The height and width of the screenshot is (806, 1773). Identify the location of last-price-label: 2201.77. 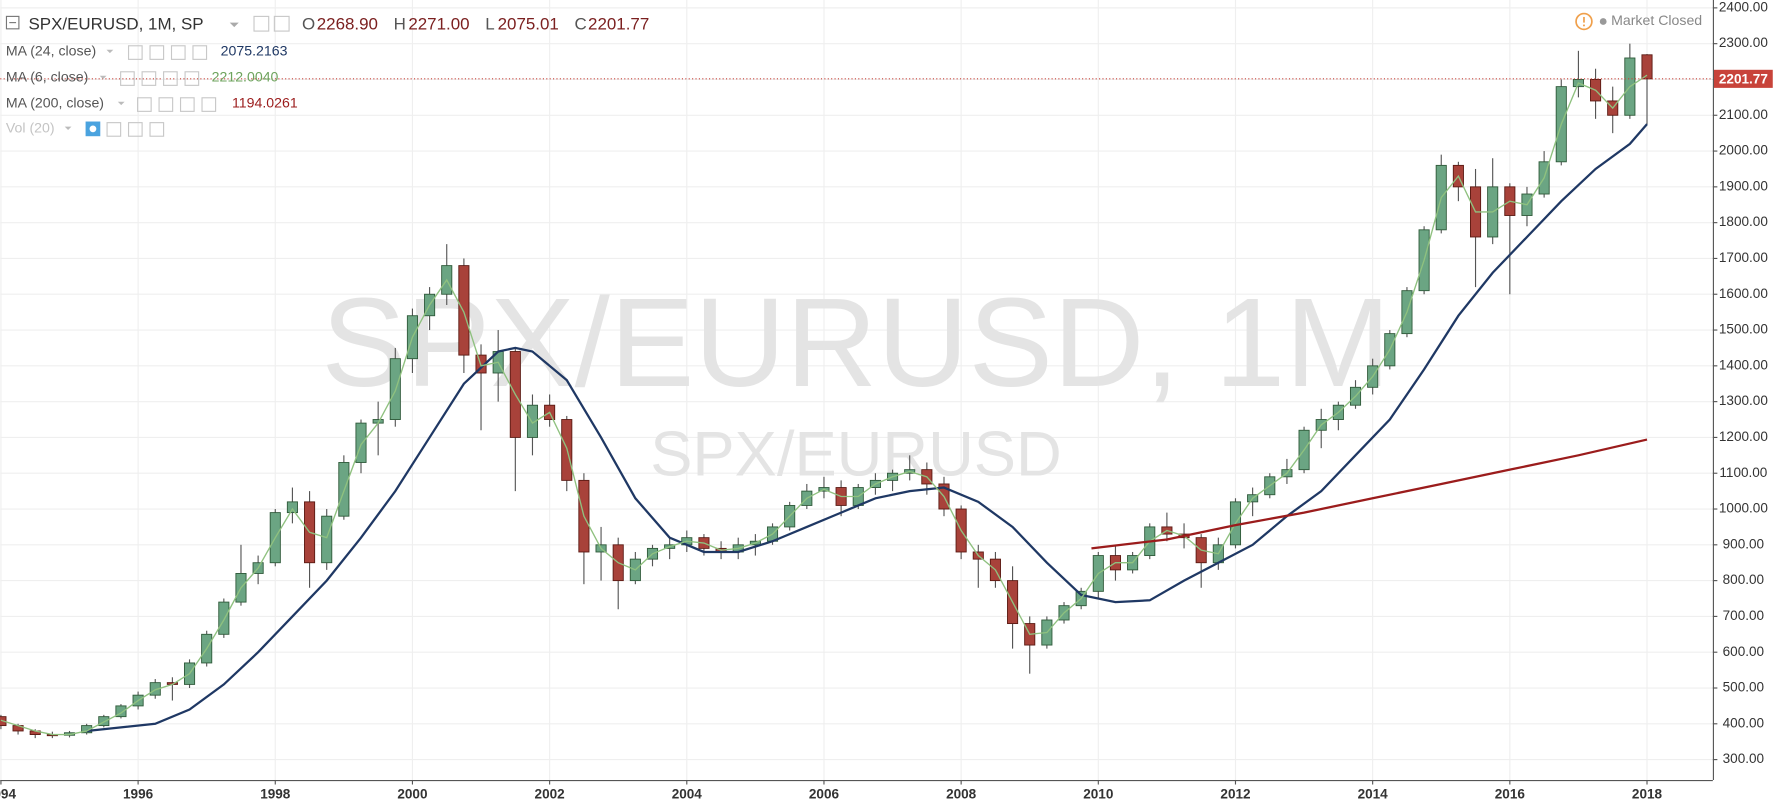
(1743, 79).